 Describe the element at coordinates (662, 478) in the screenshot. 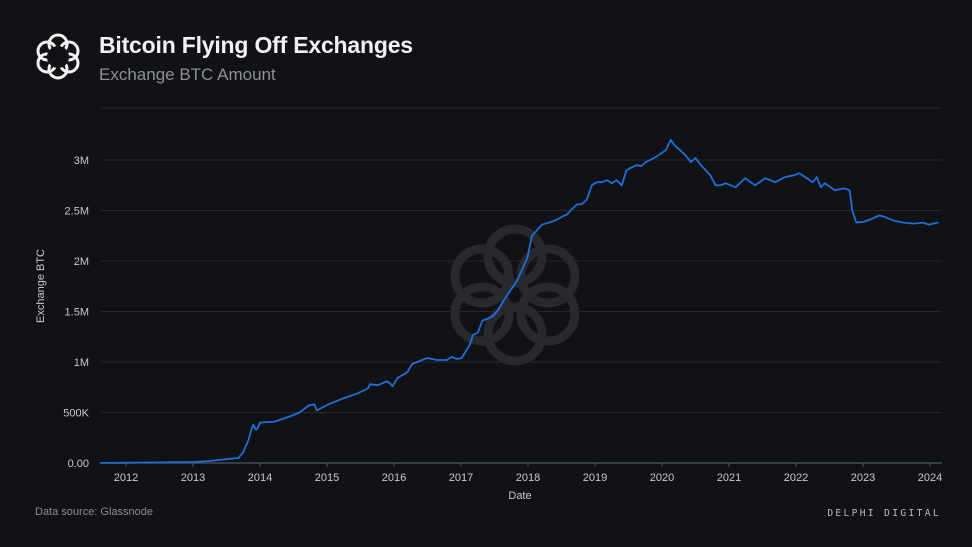

I see `x-tick-label: 2020` at that location.